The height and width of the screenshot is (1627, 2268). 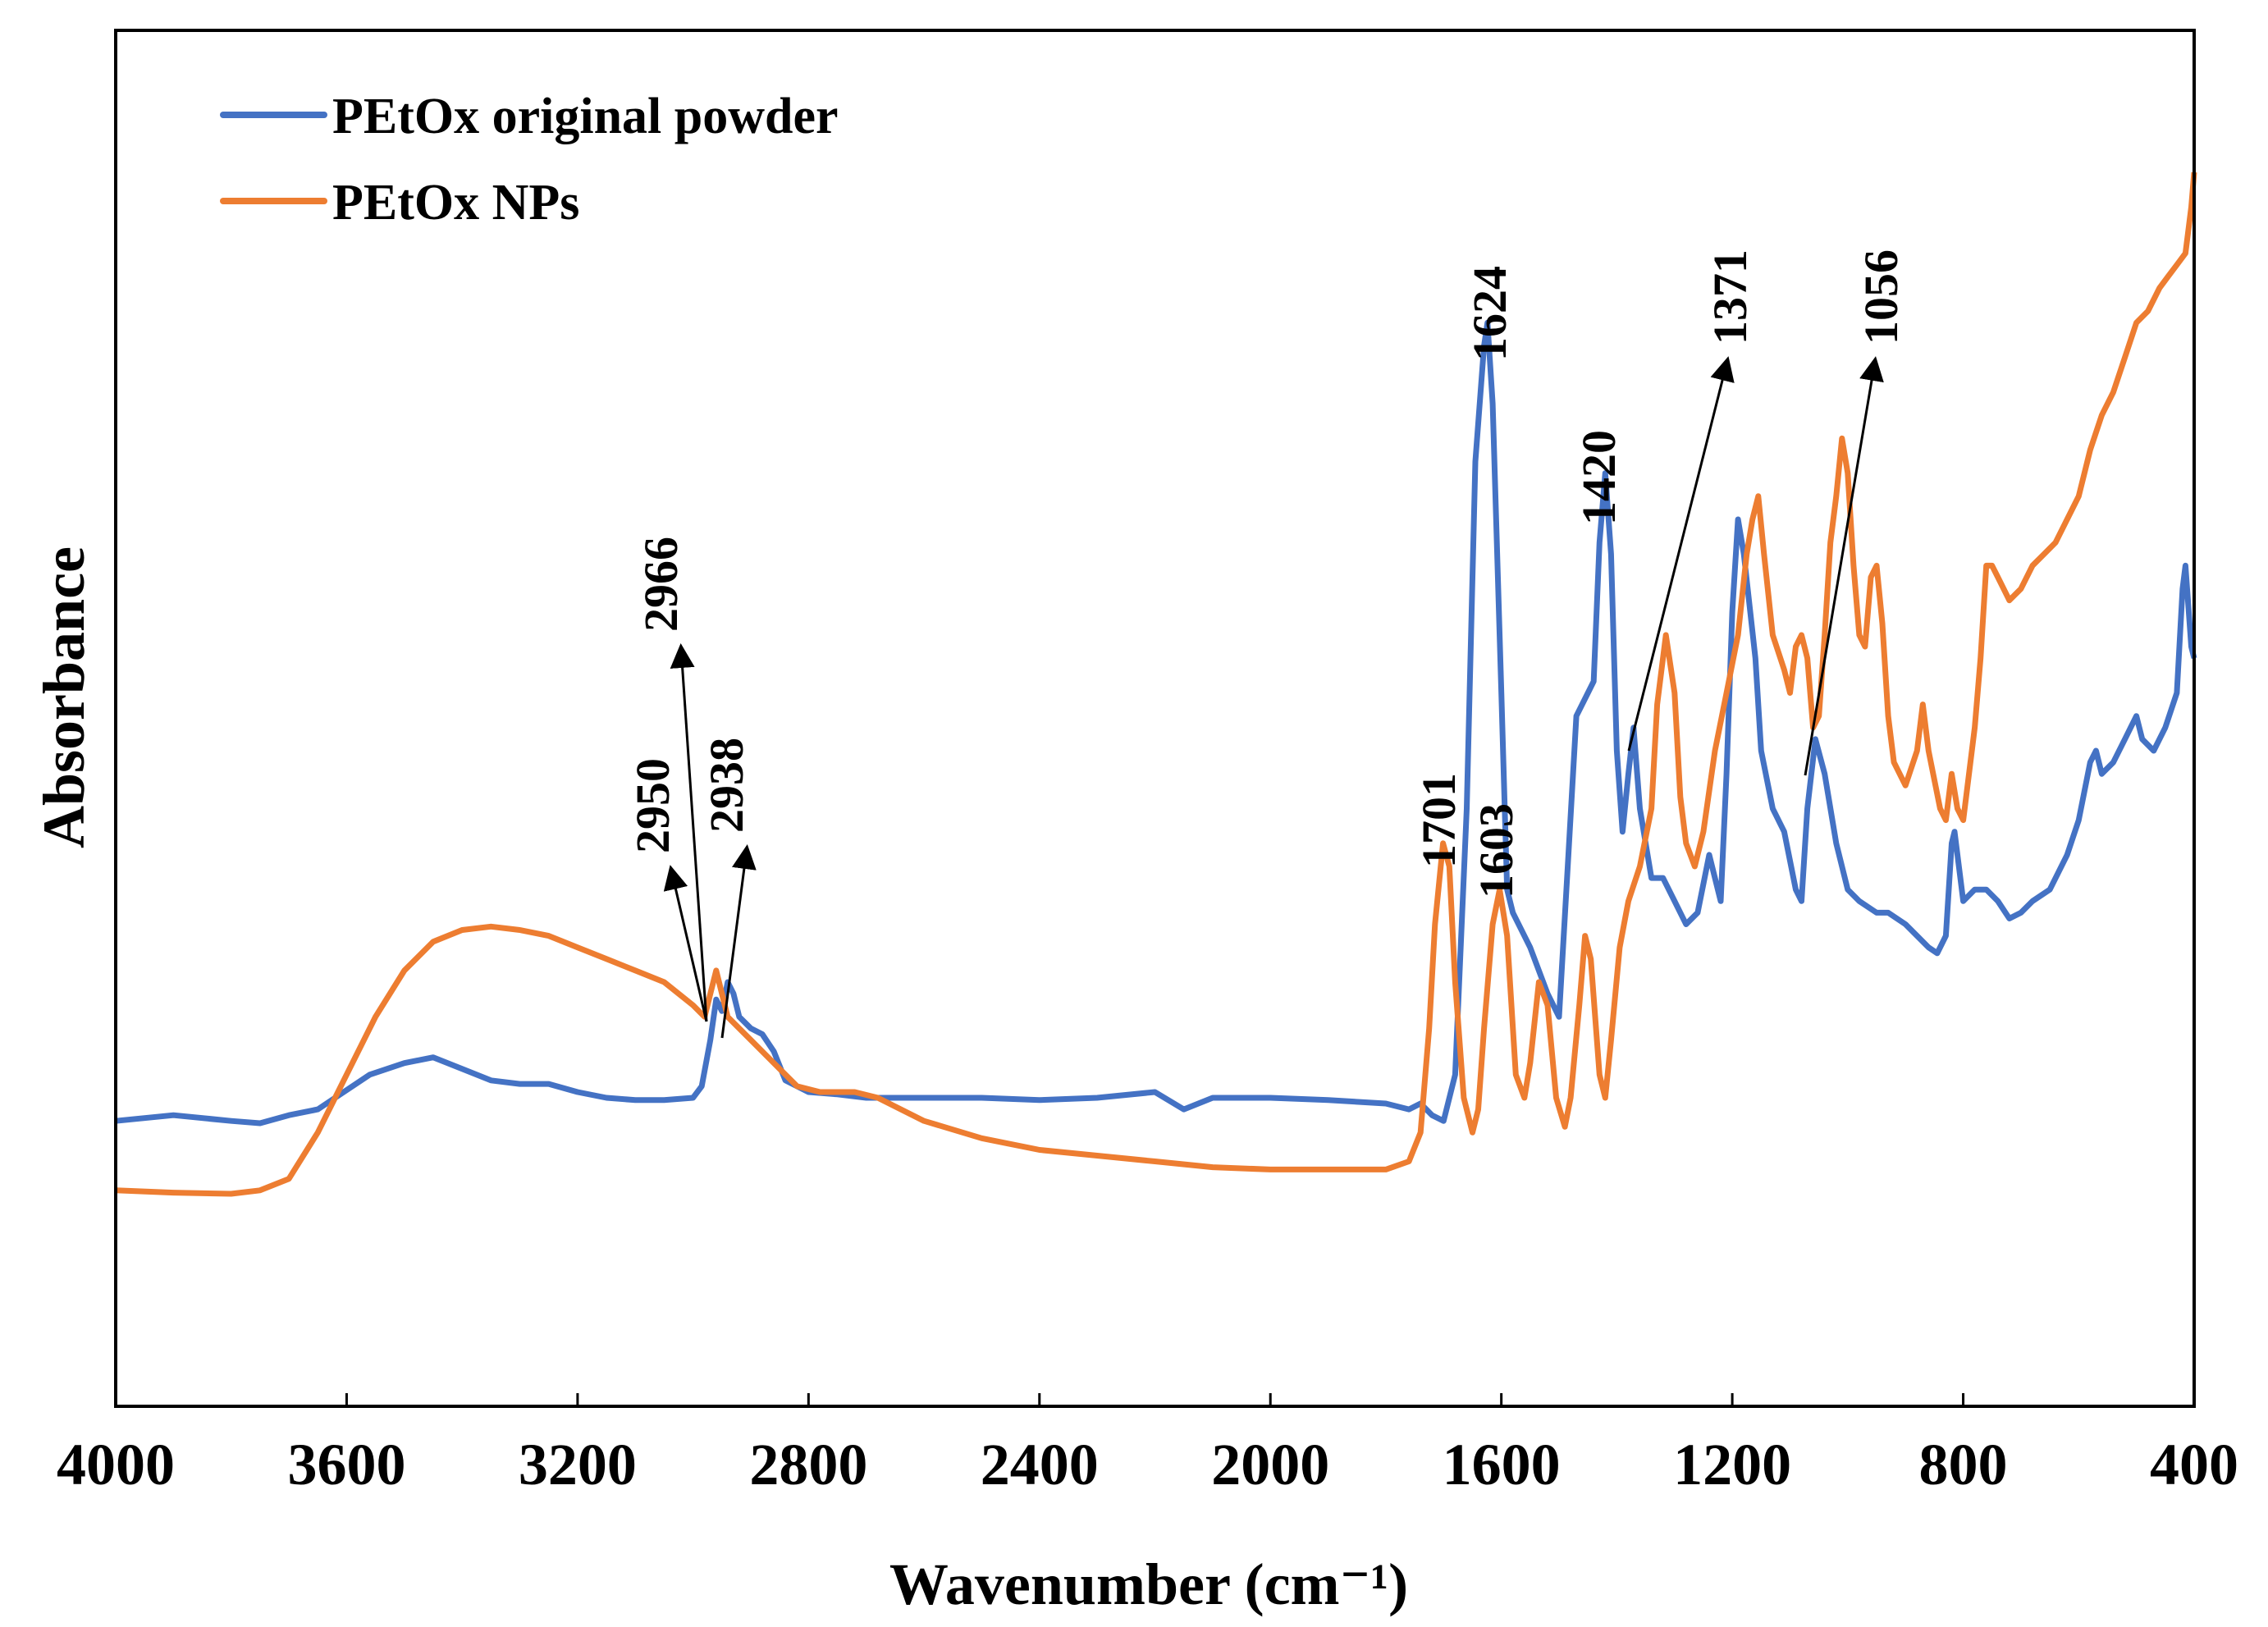 I want to click on x-axis-title: Wavenumber (cm⁻¹), so click(x=1149, y=1584).